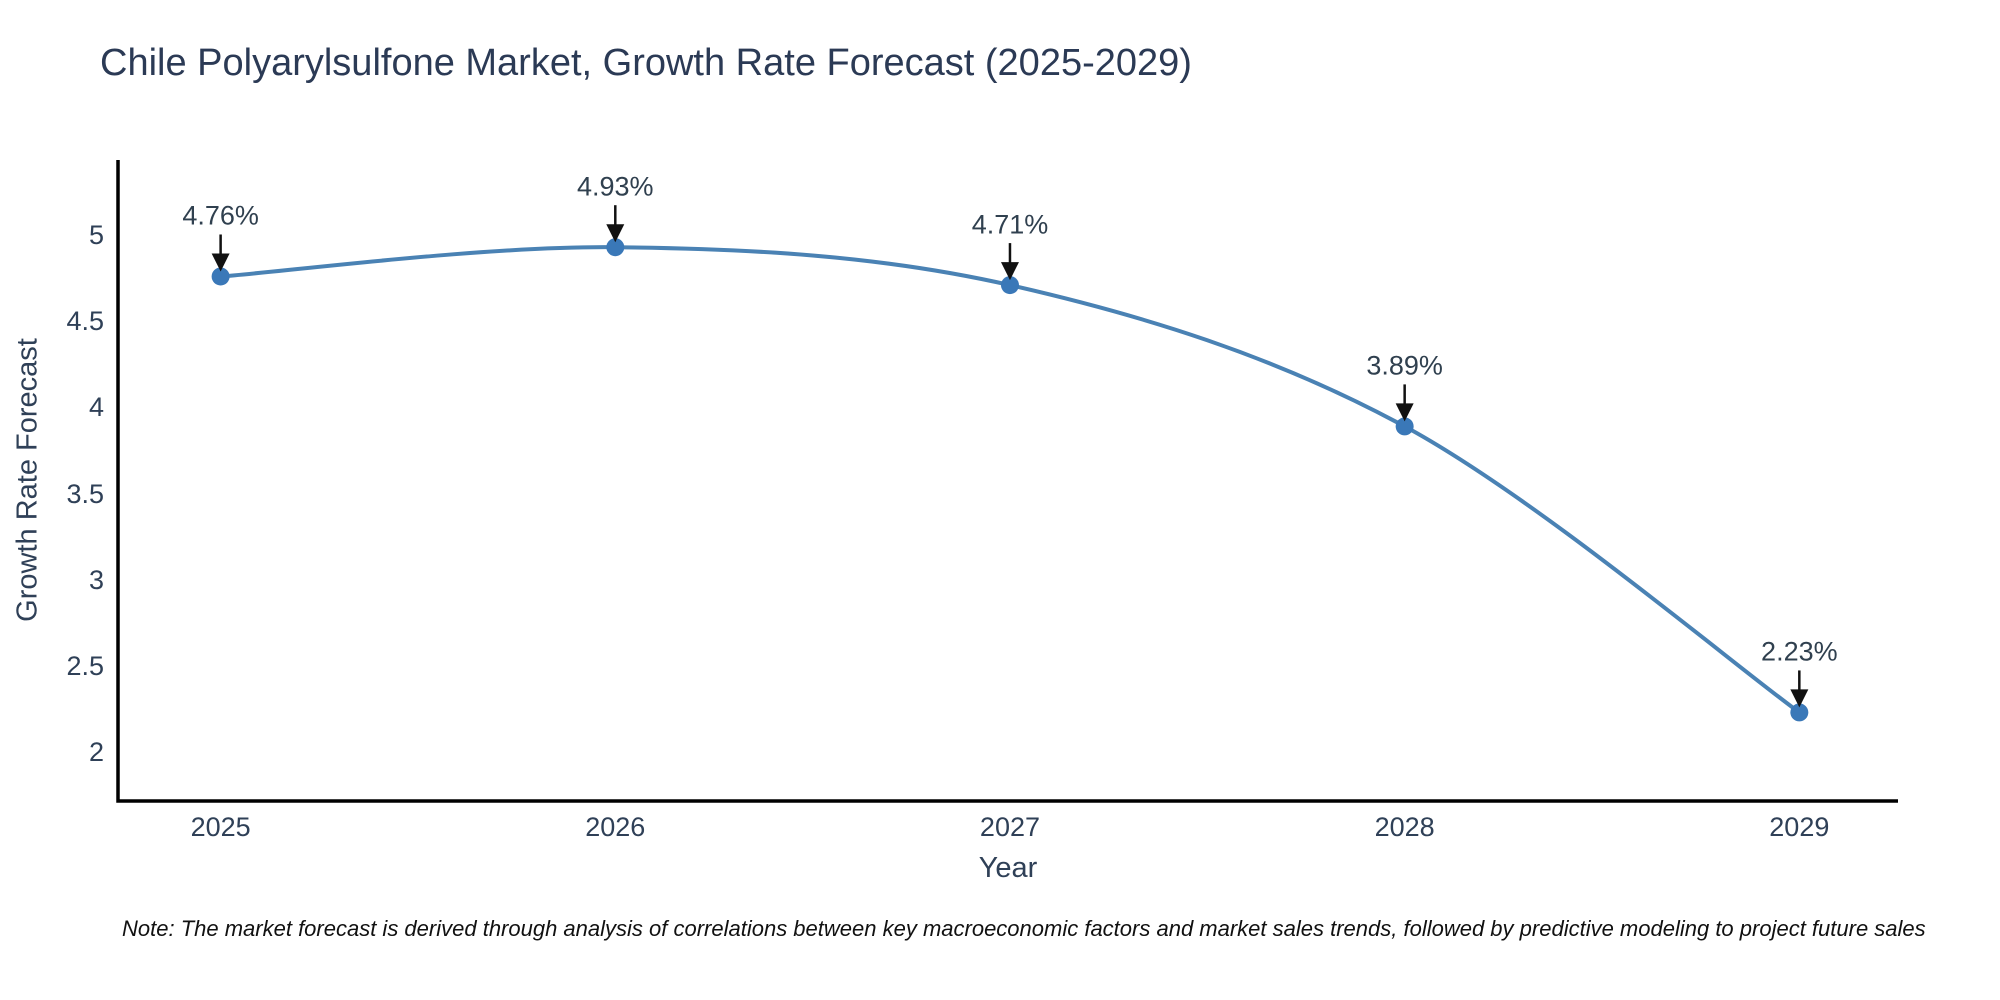 The image size is (2000, 1000). I want to click on x-tick-label: 2029, so click(1799, 827).